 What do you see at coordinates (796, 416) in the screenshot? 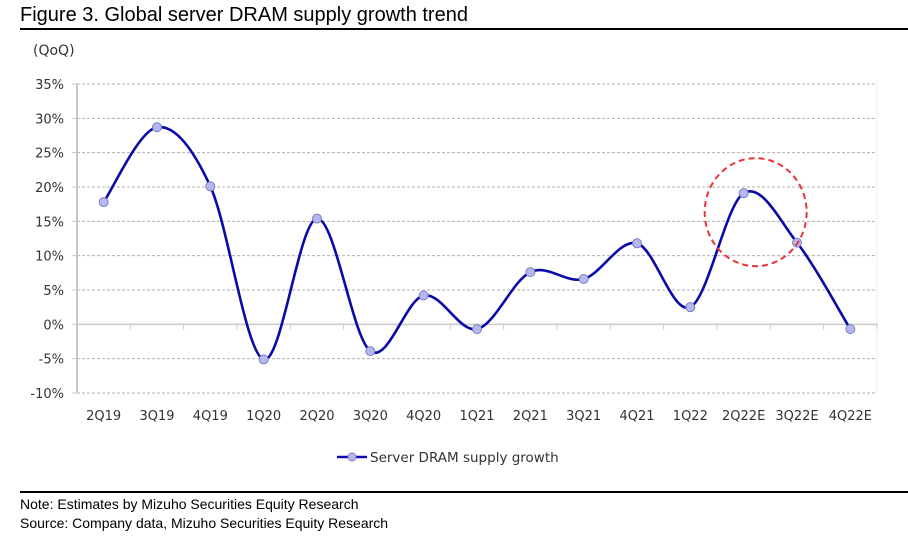
I see `x-tick-label: 3Q22E` at bounding box center [796, 416].